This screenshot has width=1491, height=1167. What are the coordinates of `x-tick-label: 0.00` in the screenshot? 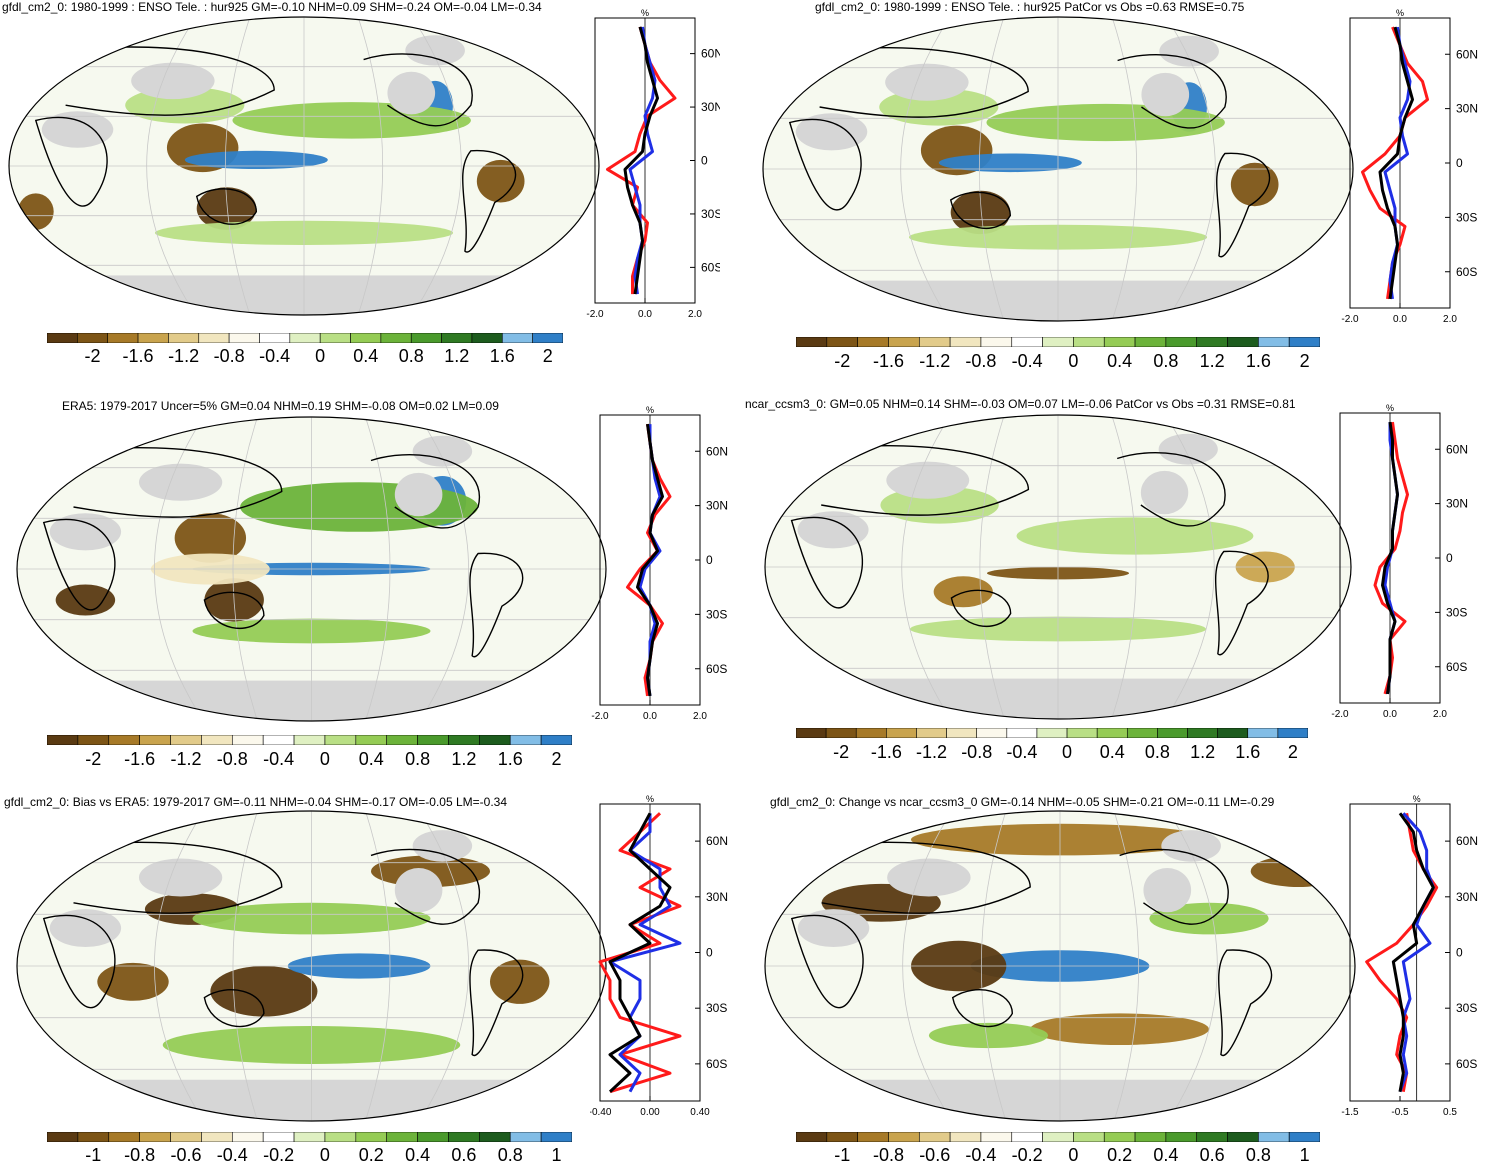 It's located at (650, 1112).